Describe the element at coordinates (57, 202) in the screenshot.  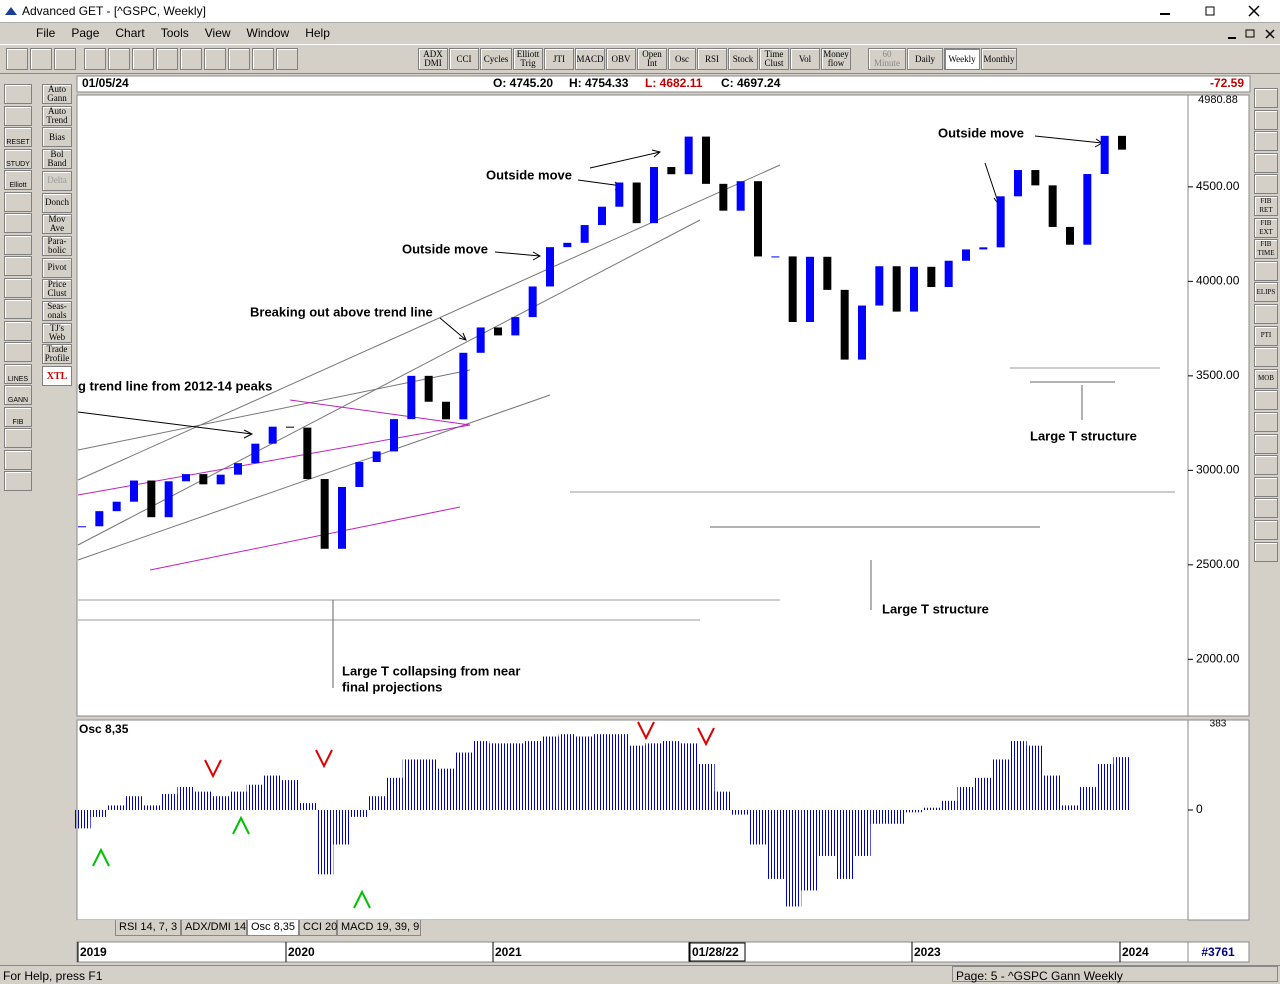
I see `study-toggle: Donch` at that location.